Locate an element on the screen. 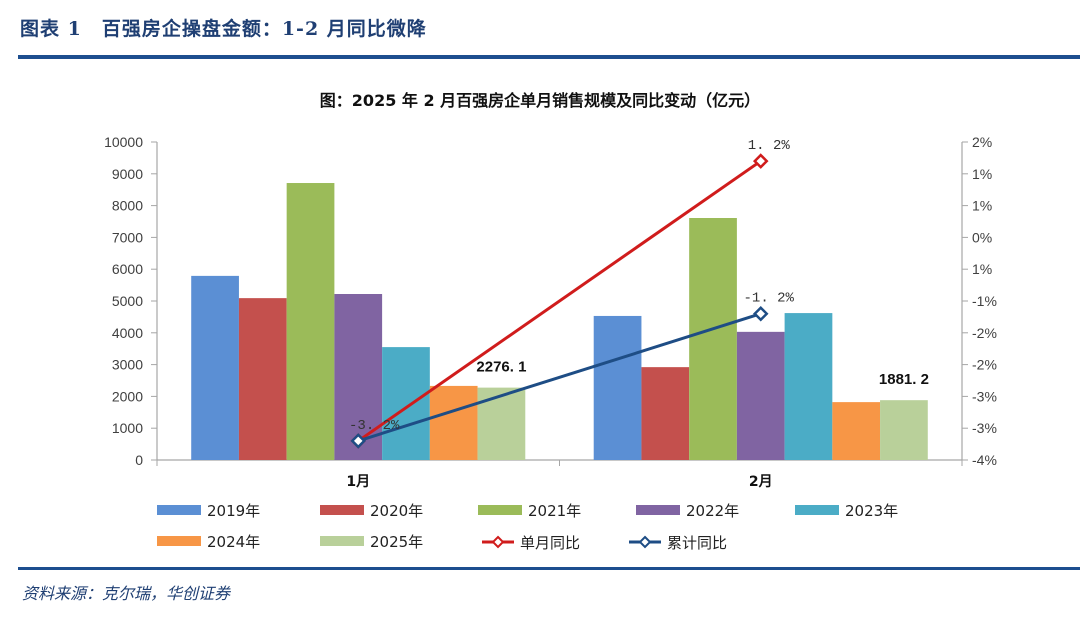  bar-data-label: 1881. 2 is located at coordinates (904, 379).